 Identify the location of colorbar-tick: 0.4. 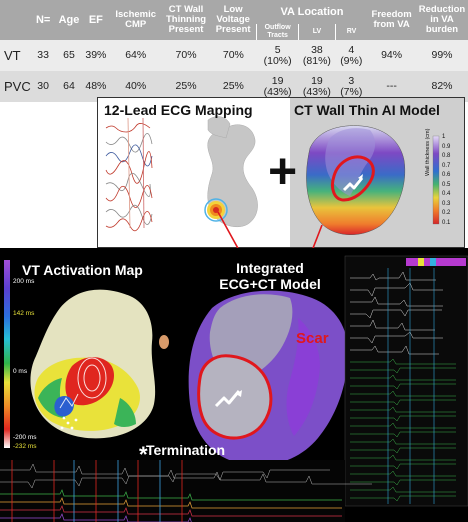
(446, 194).